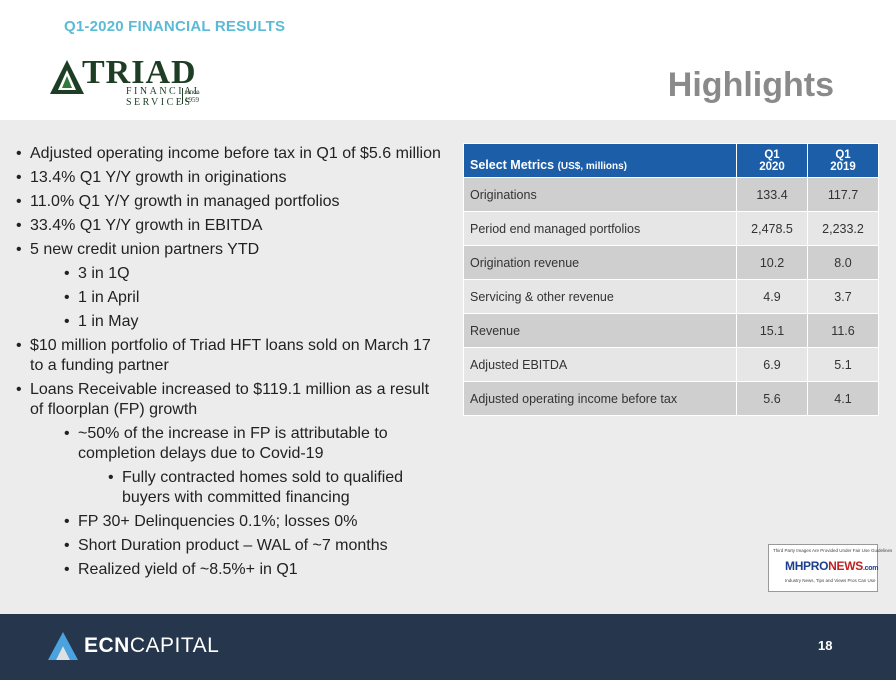 This screenshot has height=680, width=896. I want to click on triad-triangle-icon, so click(67, 77).